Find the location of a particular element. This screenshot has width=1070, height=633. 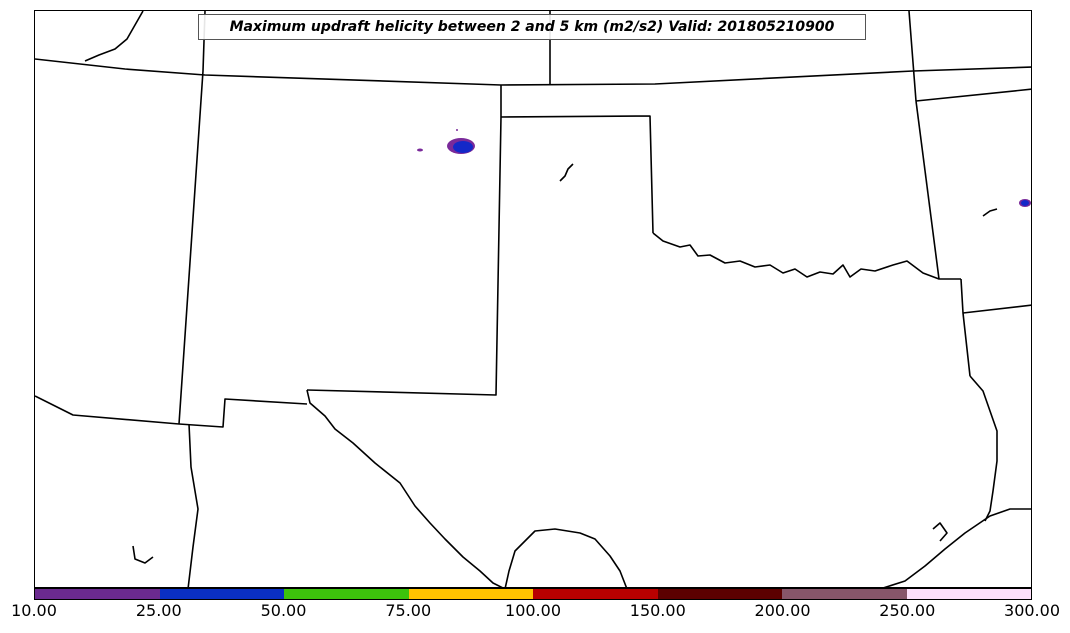

colorbar-tick-label: 200.00 is located at coordinates (782, 610).